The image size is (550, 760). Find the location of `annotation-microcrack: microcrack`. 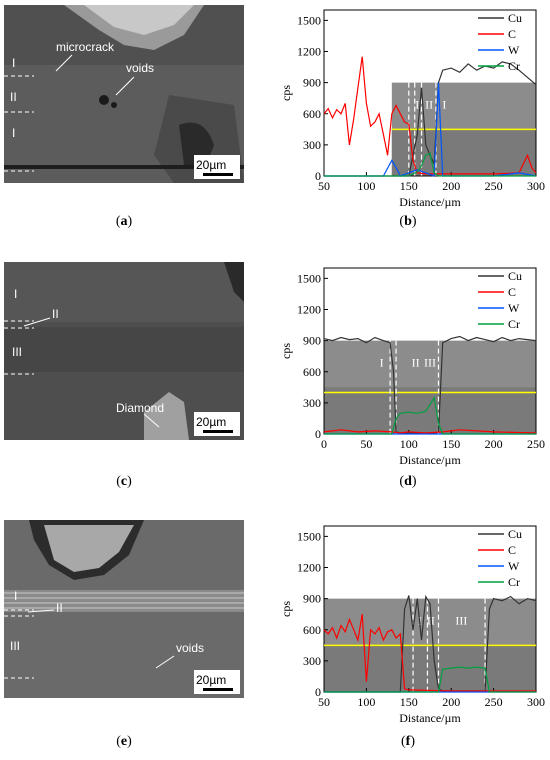

annotation-microcrack: microcrack is located at coordinates (85, 47).